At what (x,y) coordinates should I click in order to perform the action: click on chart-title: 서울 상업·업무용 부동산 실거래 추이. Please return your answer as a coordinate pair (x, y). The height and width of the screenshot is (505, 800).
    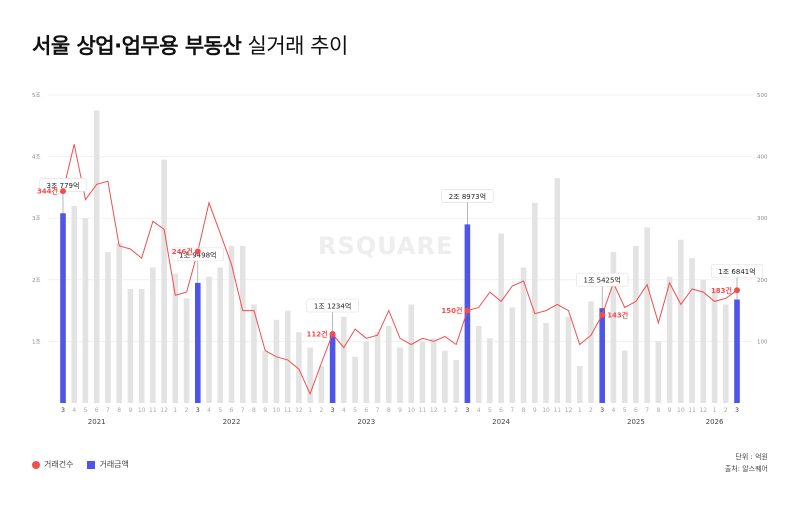
    Looking at the image, I should click on (190, 45).